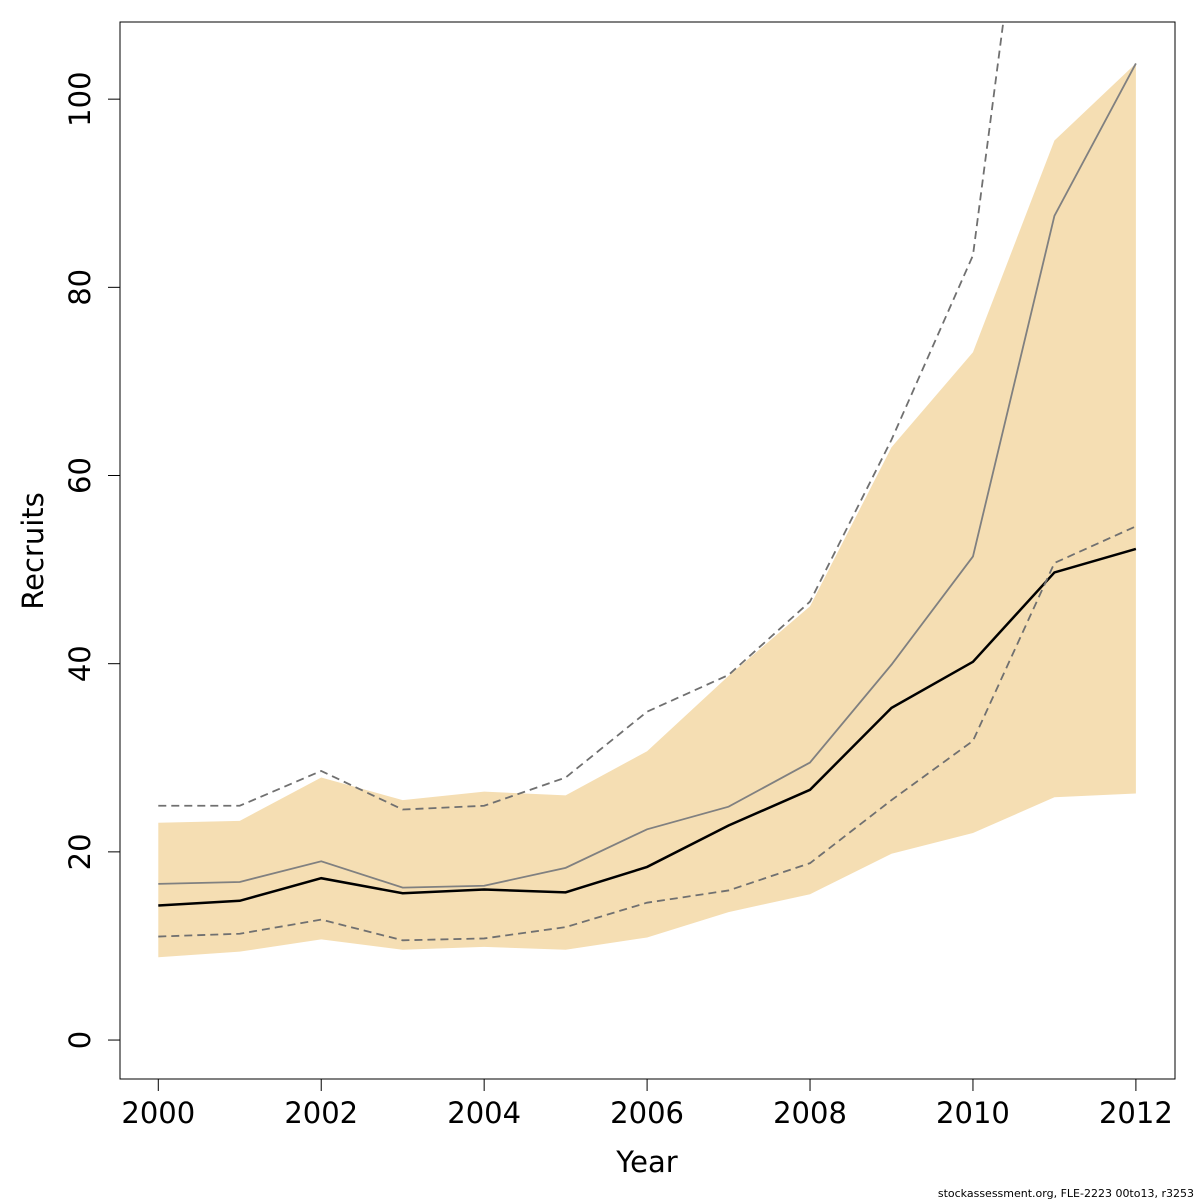  Describe the element at coordinates (158, 1113) in the screenshot. I see `x-tick-label: 2000` at that location.